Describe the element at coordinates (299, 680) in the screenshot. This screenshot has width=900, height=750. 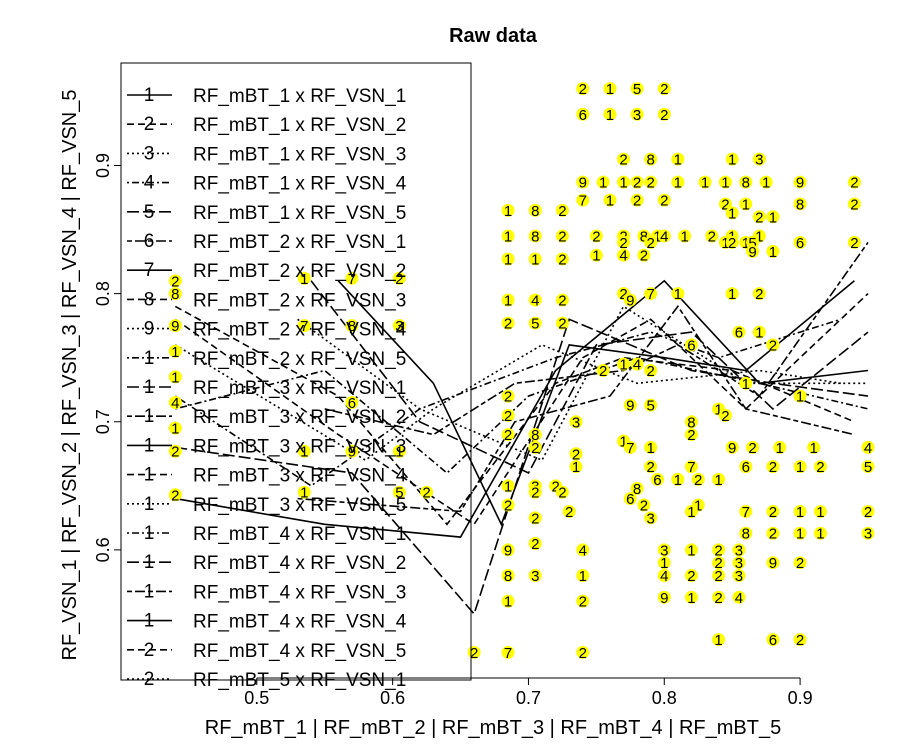
I see `legend-label: RF_mBT_5 x RF_VSN_1` at that location.